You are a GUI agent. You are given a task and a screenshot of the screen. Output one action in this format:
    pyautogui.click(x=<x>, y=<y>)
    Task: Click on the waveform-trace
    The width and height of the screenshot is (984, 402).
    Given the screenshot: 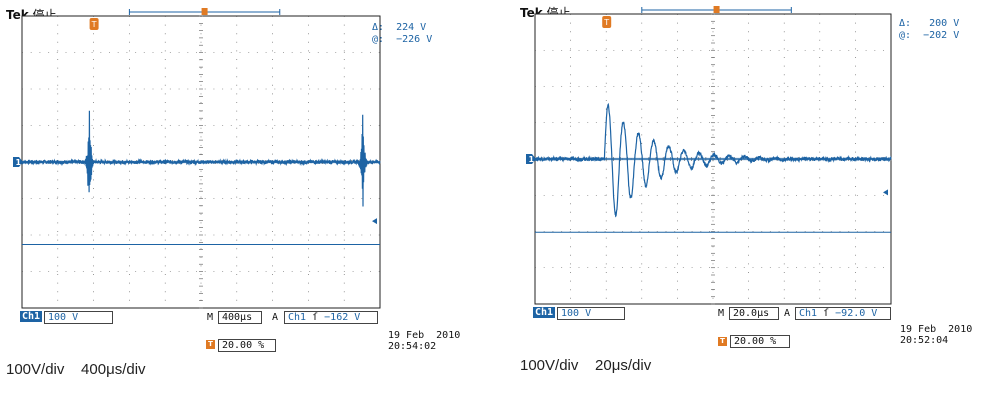 What is the action you would take?
    pyautogui.click(x=713, y=160)
    